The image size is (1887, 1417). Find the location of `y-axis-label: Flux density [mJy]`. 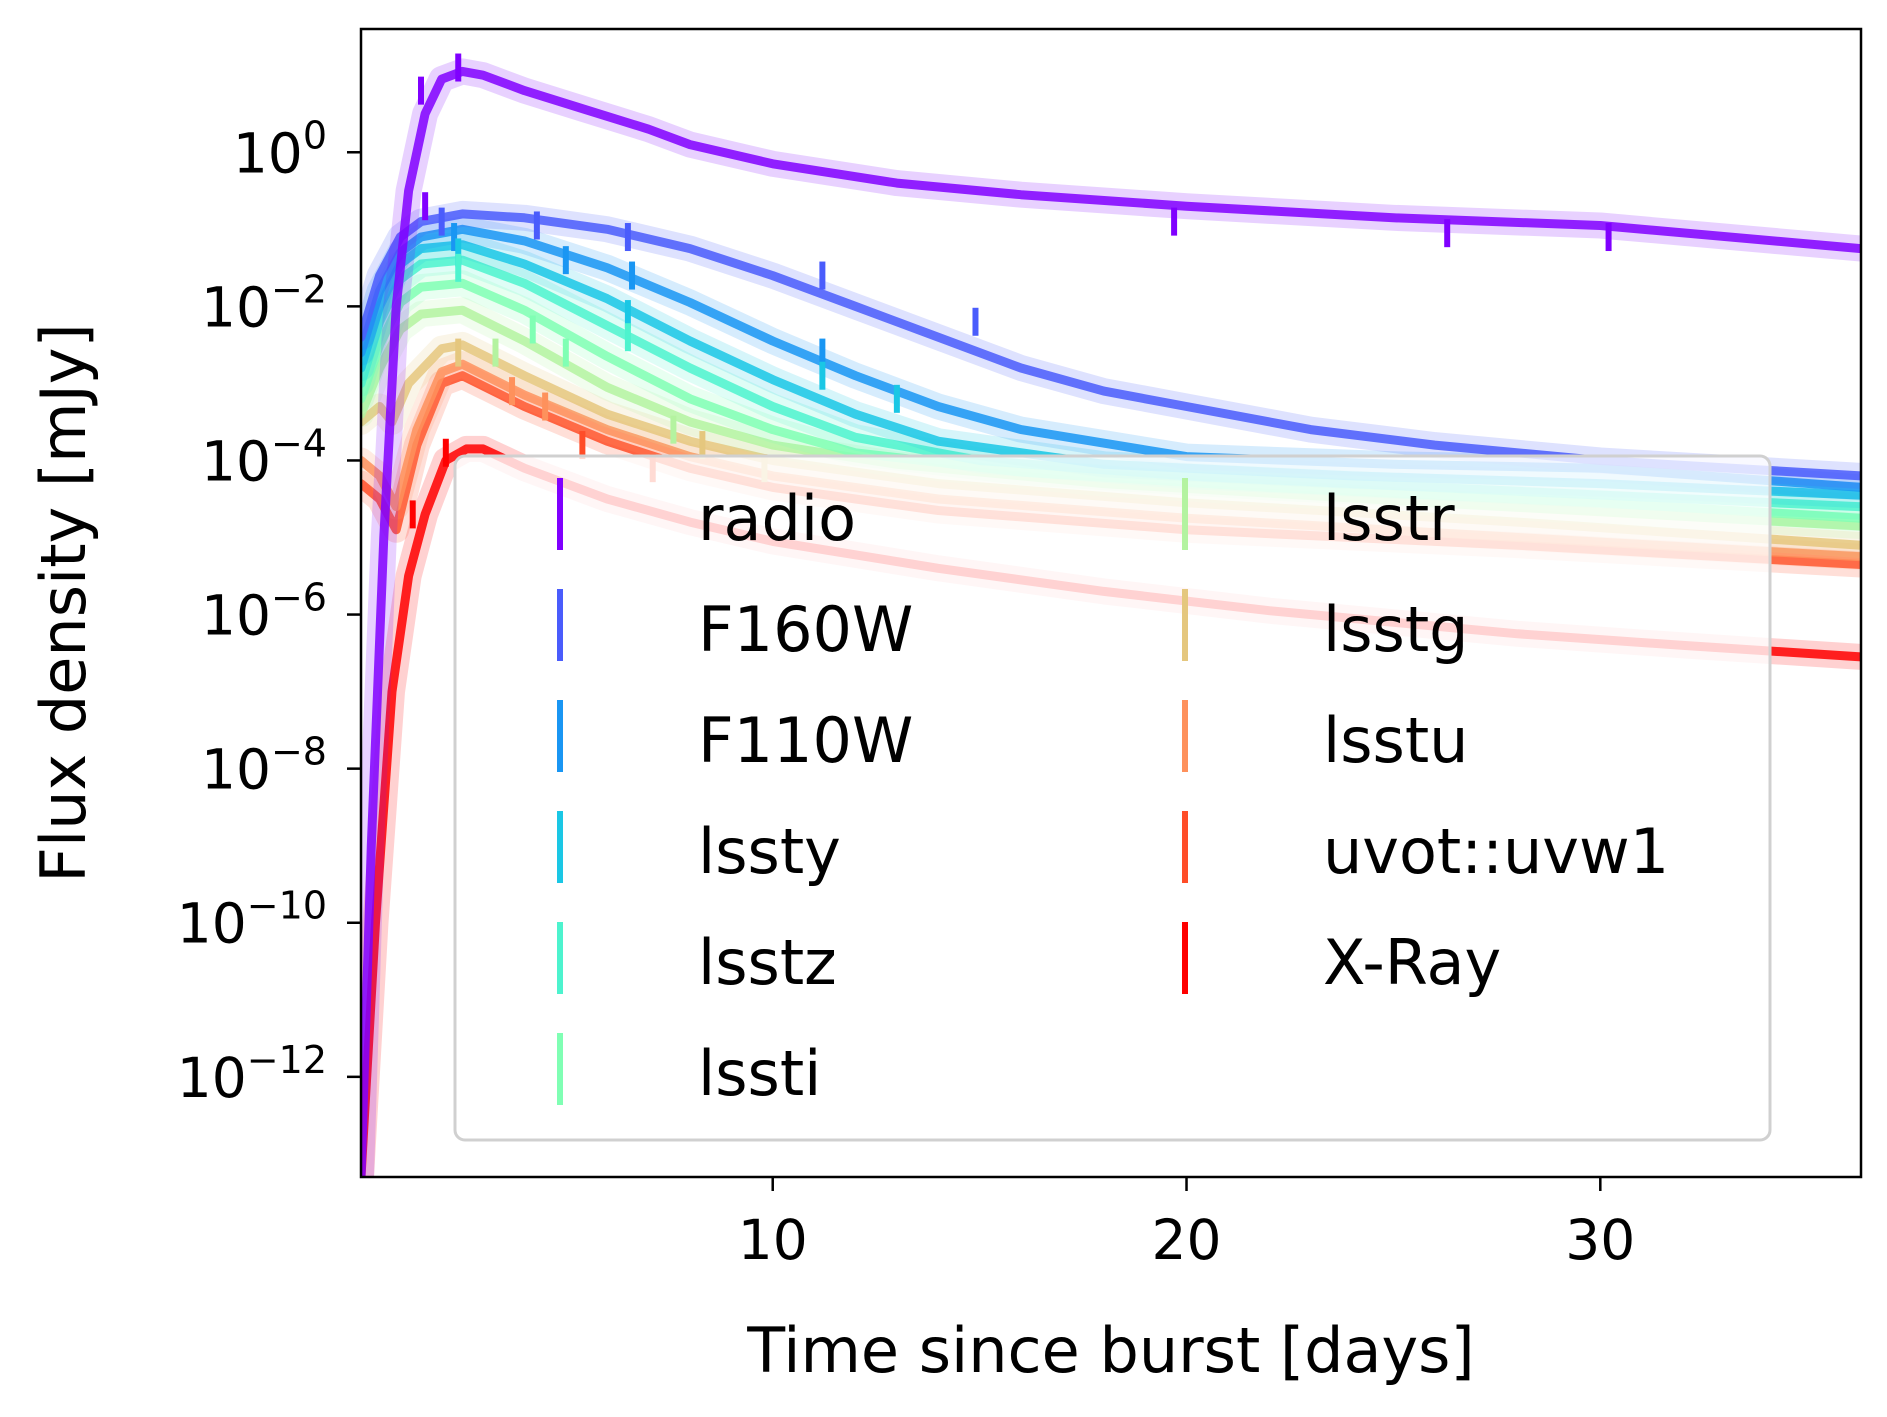

y-axis-label: Flux density [mJy] is located at coordinates (63, 602).